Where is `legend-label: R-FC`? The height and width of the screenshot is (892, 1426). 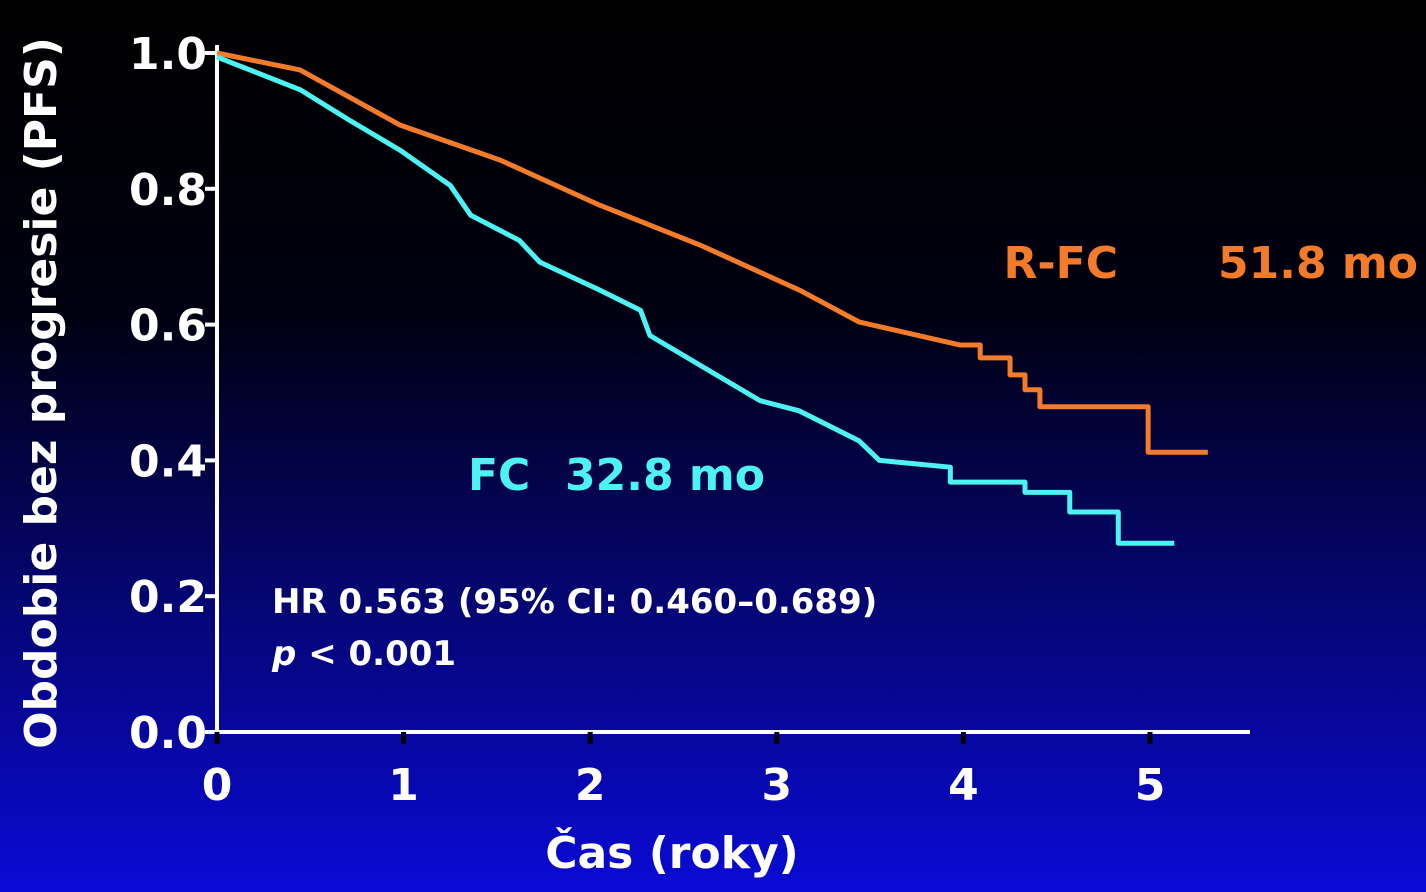 legend-label: R-FC is located at coordinates (1061, 263).